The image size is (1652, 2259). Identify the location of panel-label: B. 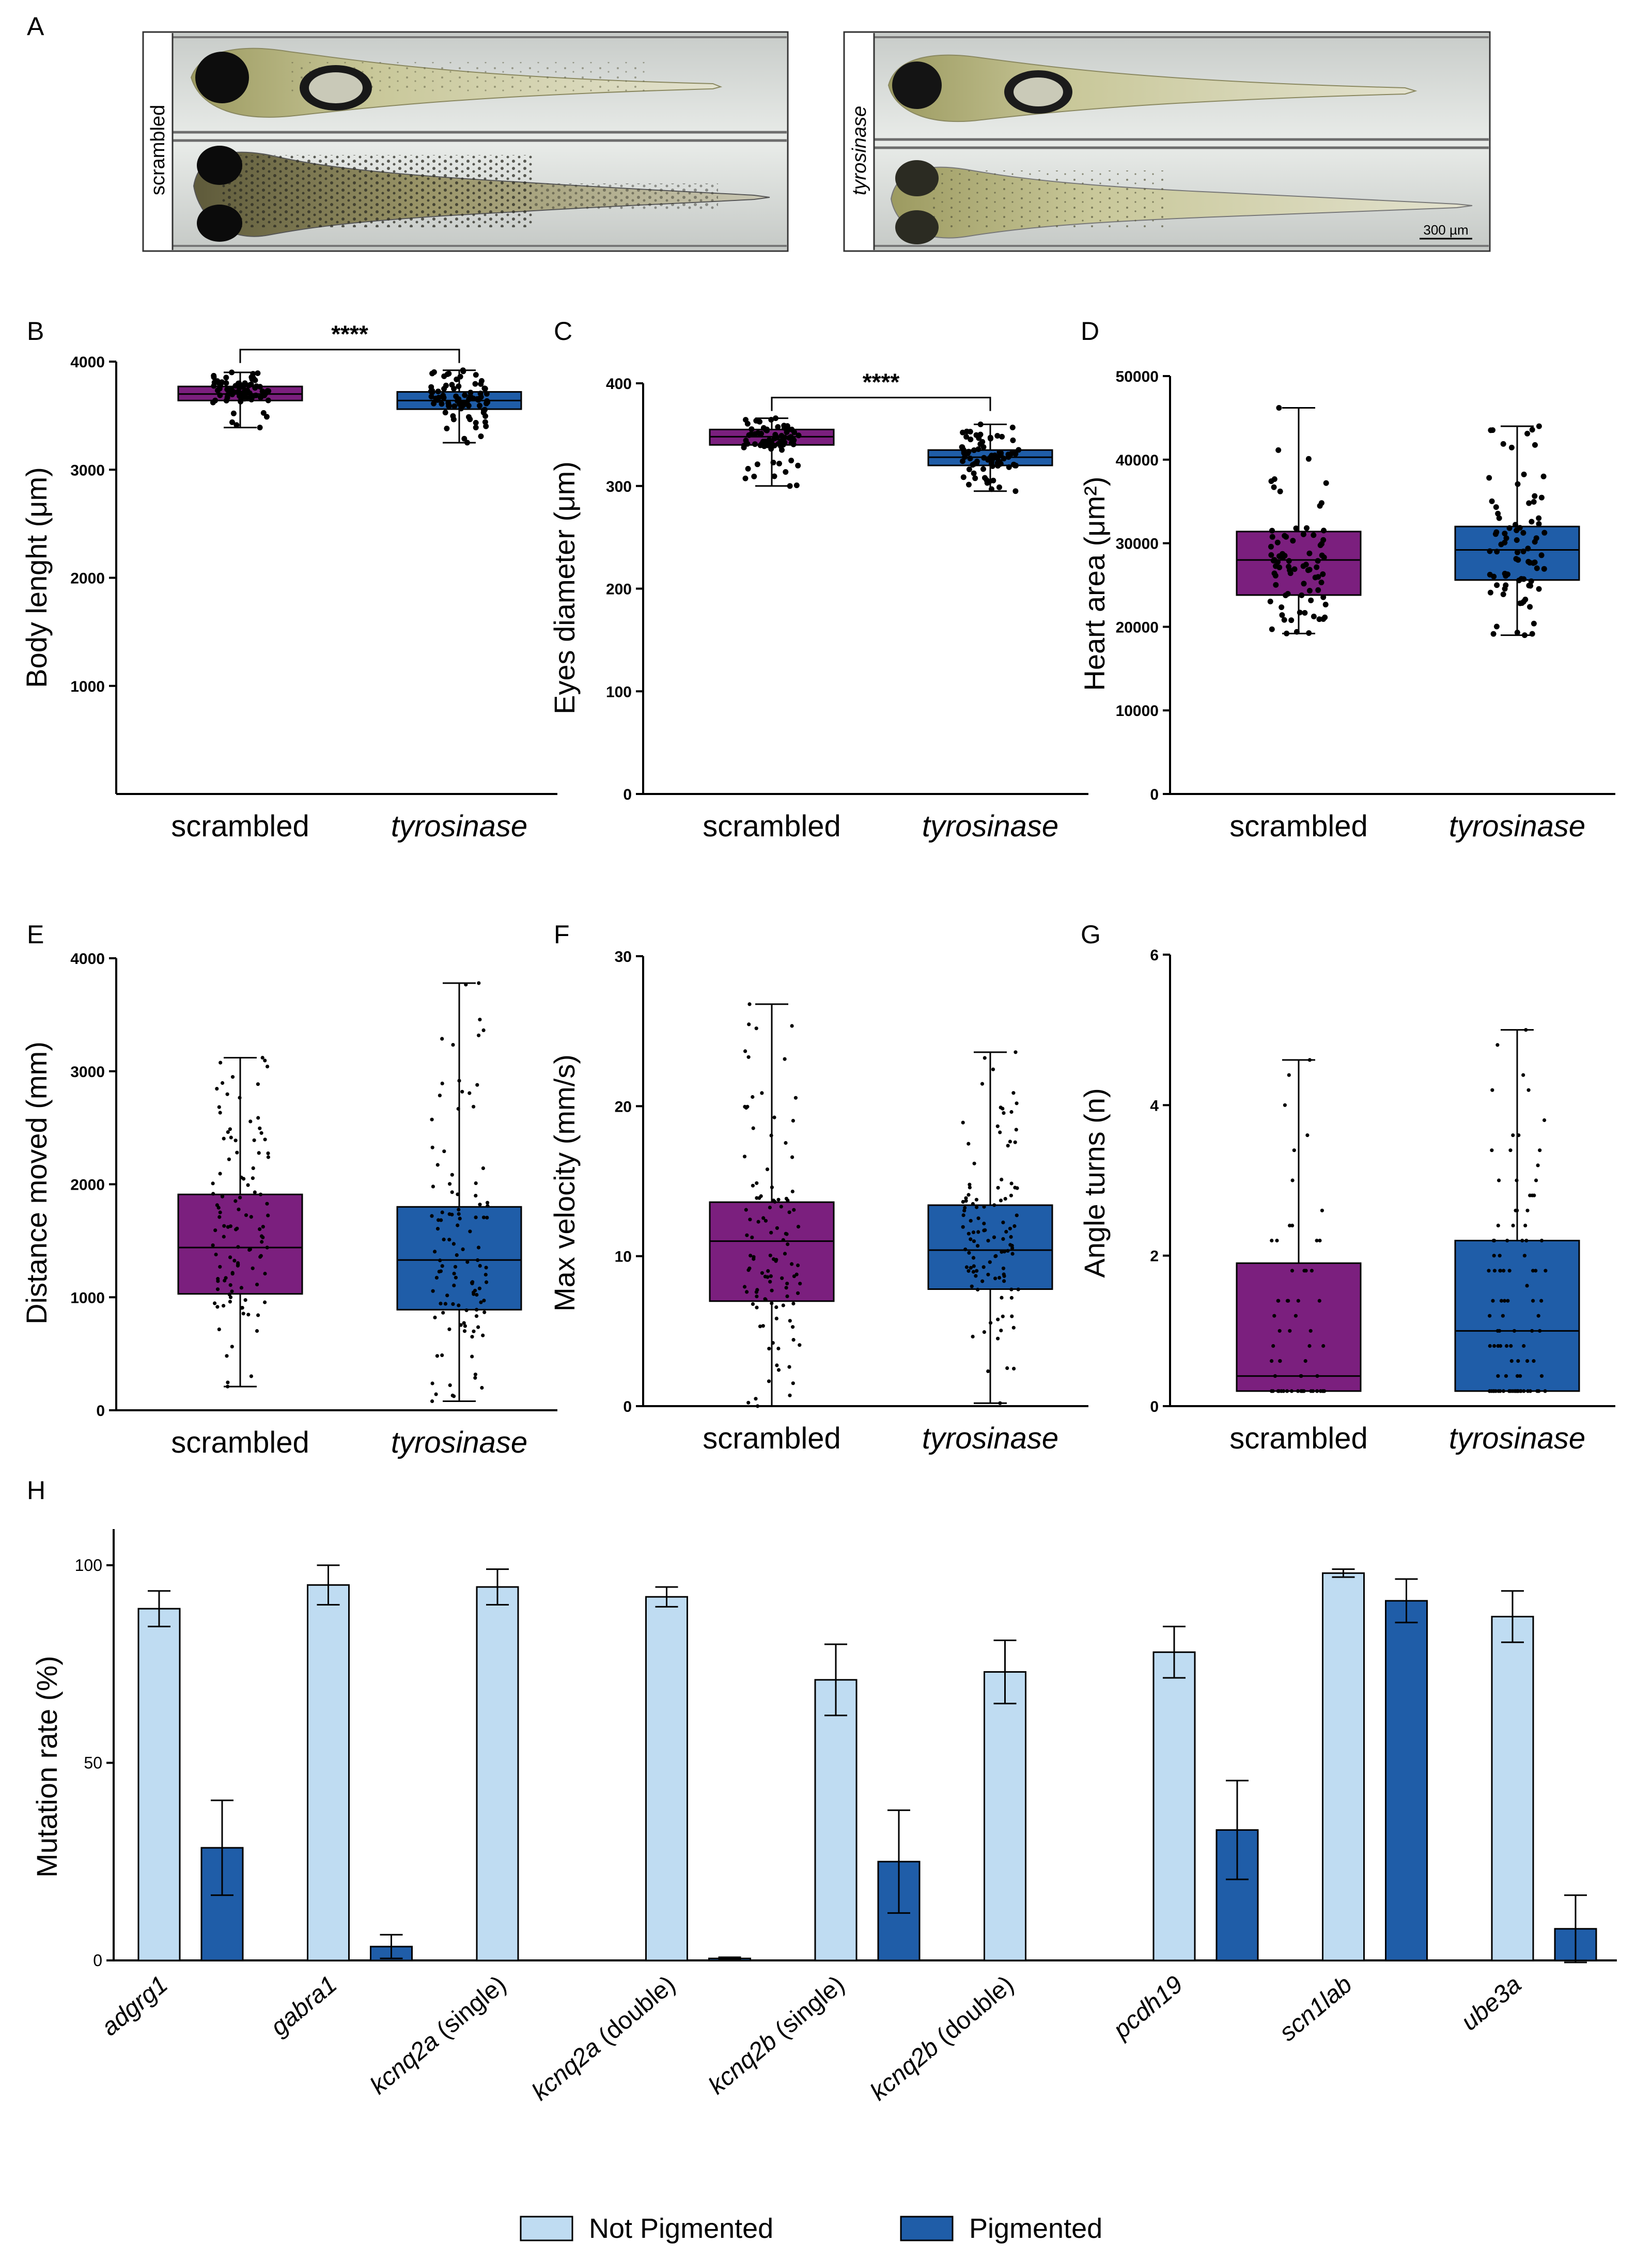
(35, 332).